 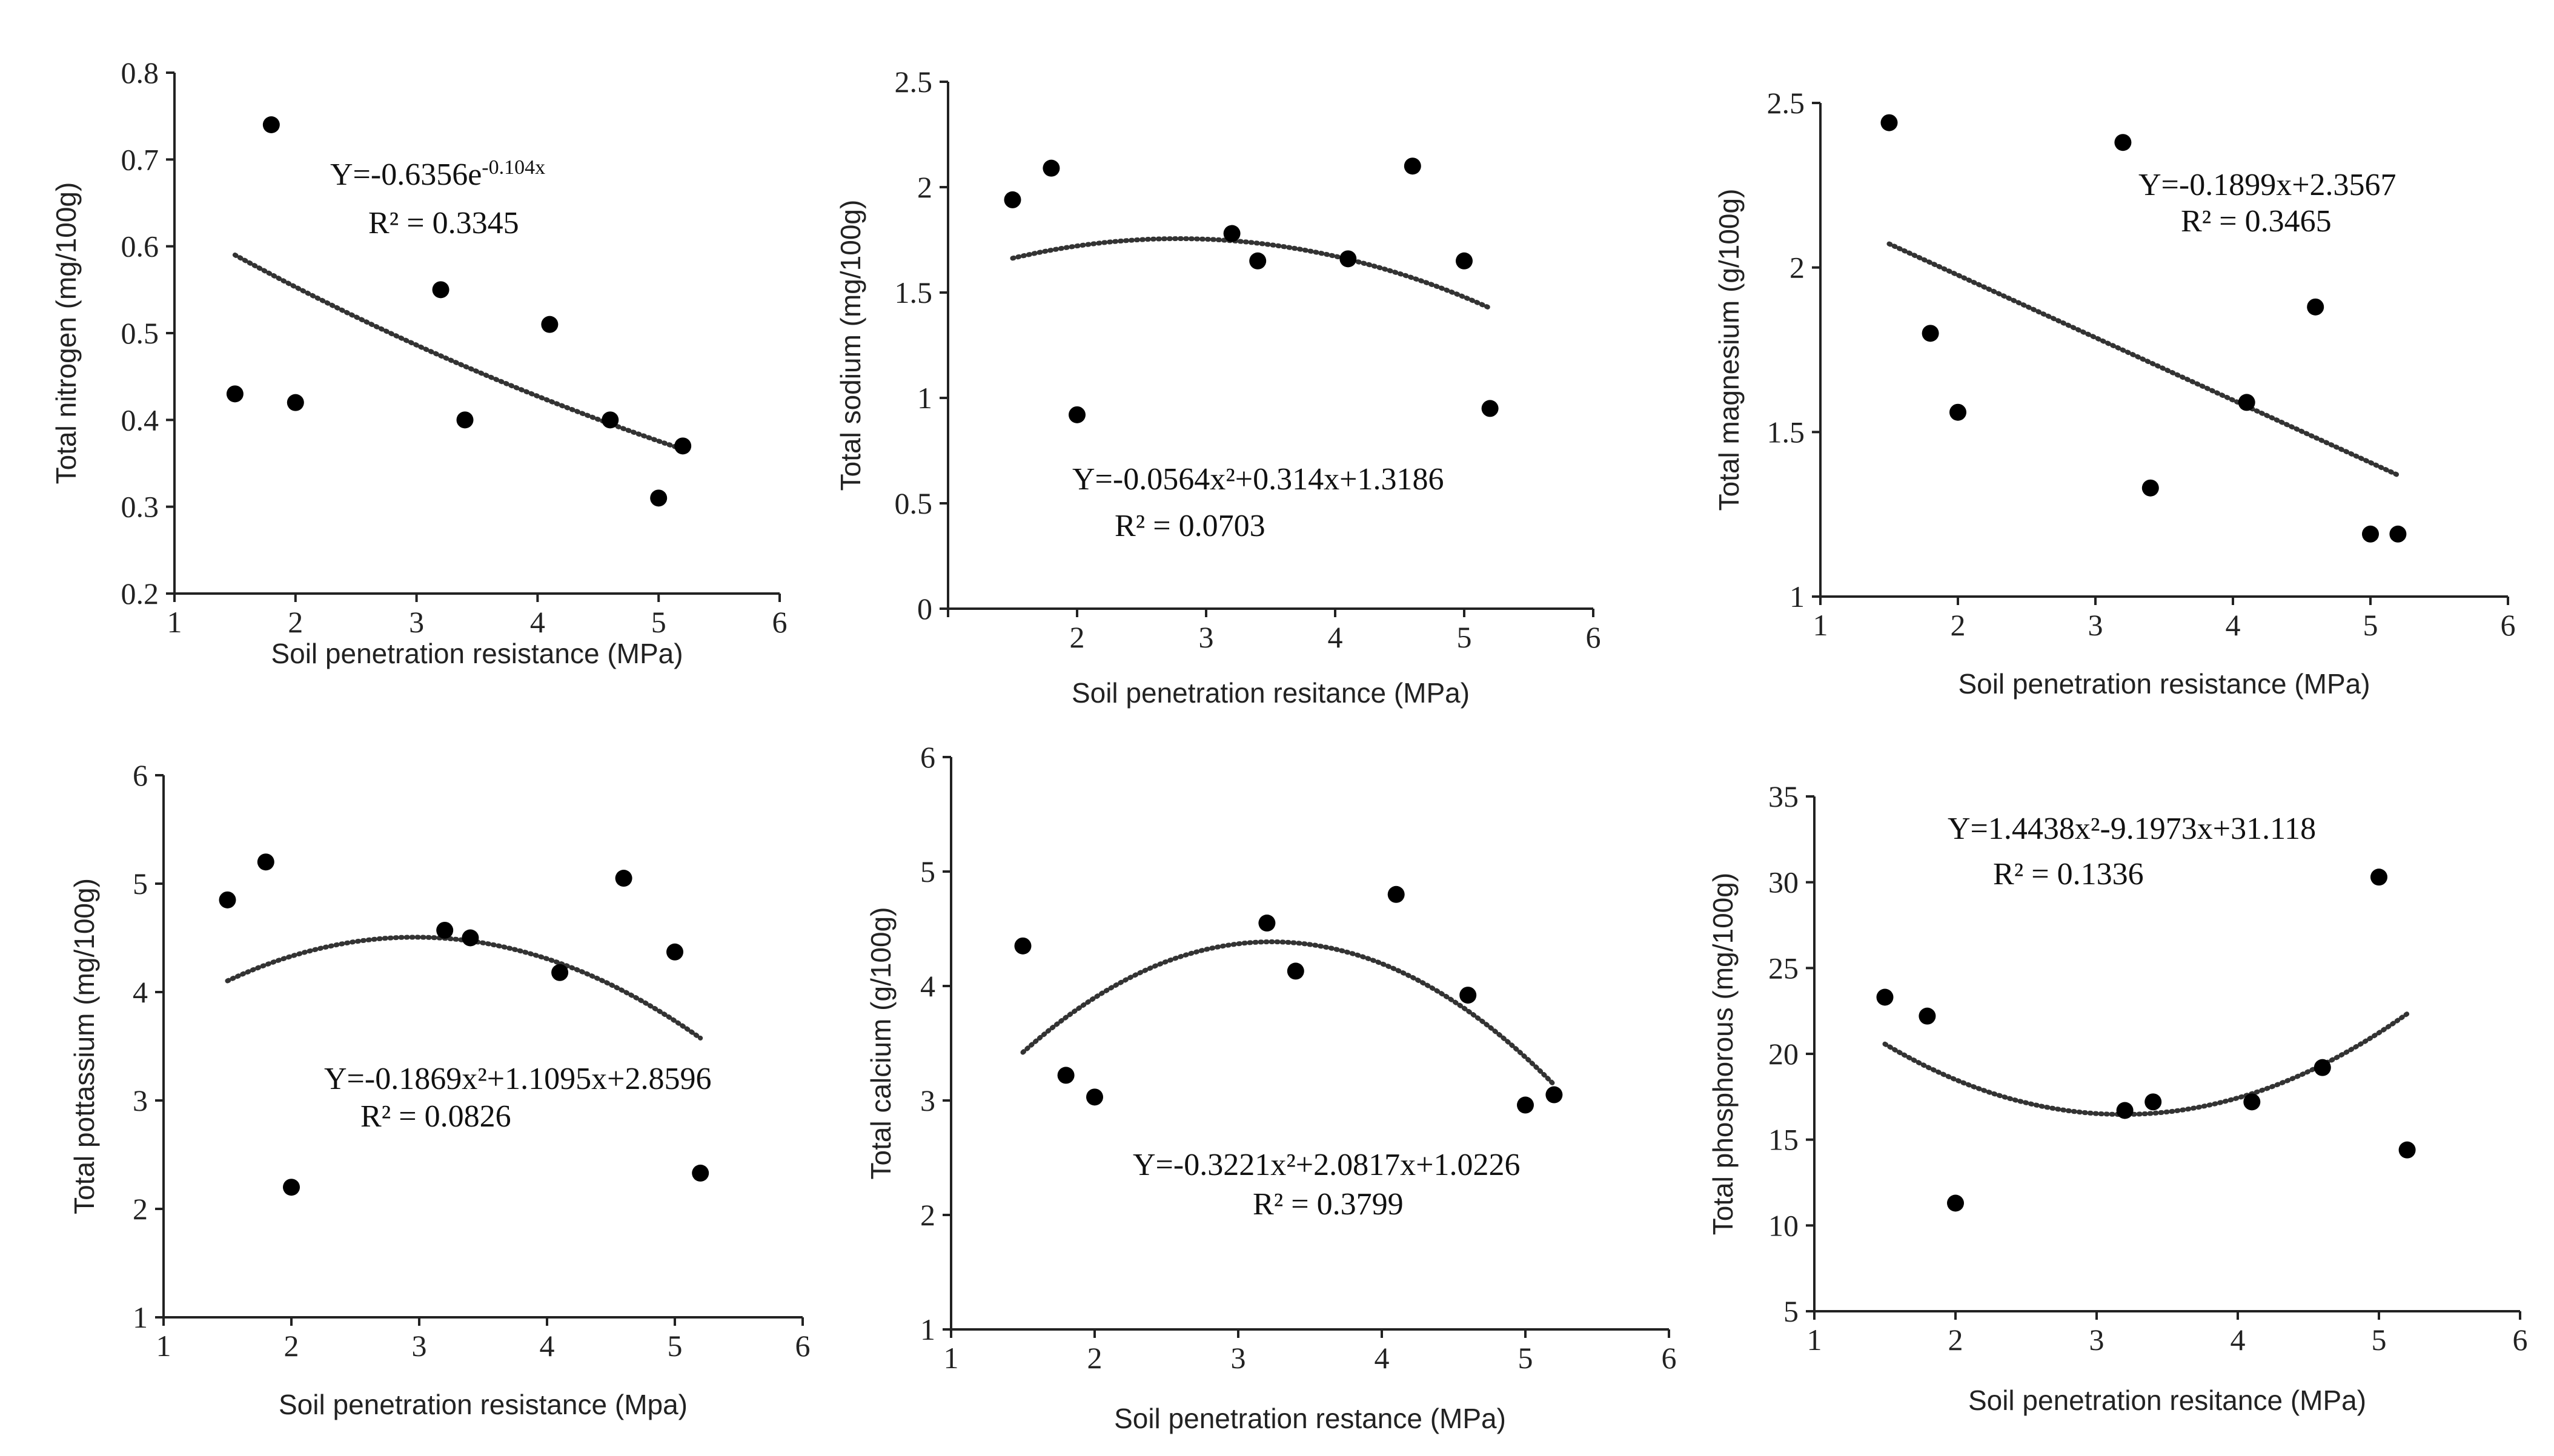 What do you see at coordinates (140, 73) in the screenshot?
I see `y-tick-label: 0.8` at bounding box center [140, 73].